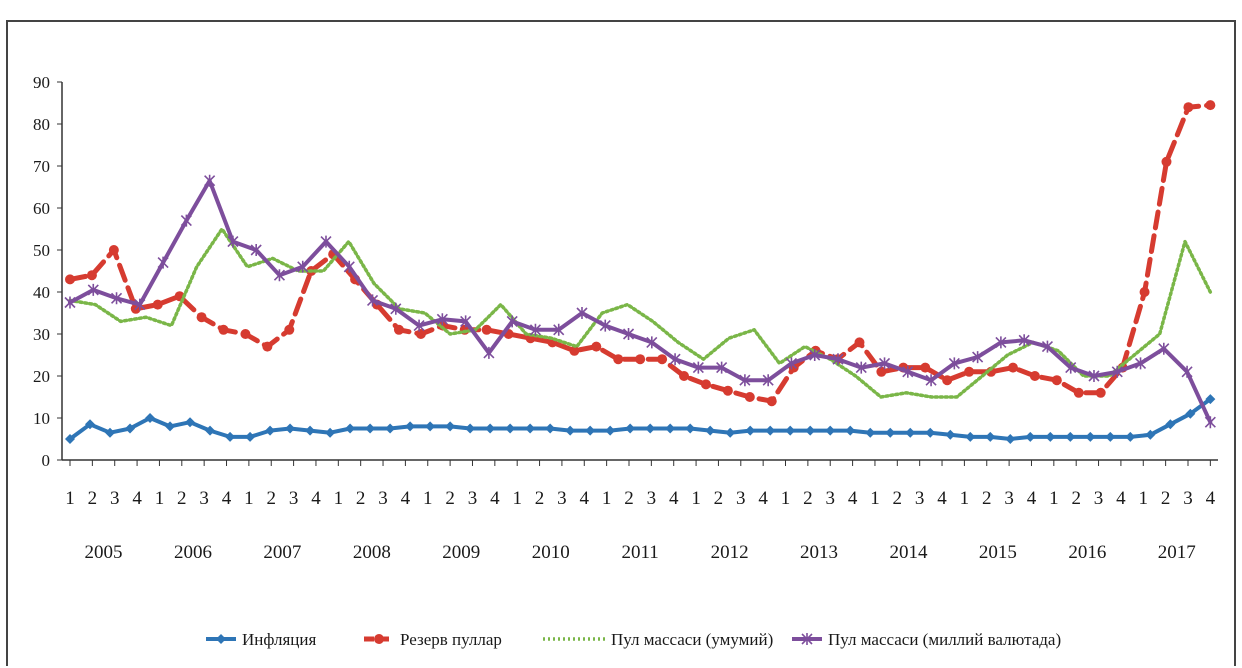 The width and height of the screenshot is (1242, 668). Describe the element at coordinates (41, 82) in the screenshot. I see `y-tick-label: 90` at that location.